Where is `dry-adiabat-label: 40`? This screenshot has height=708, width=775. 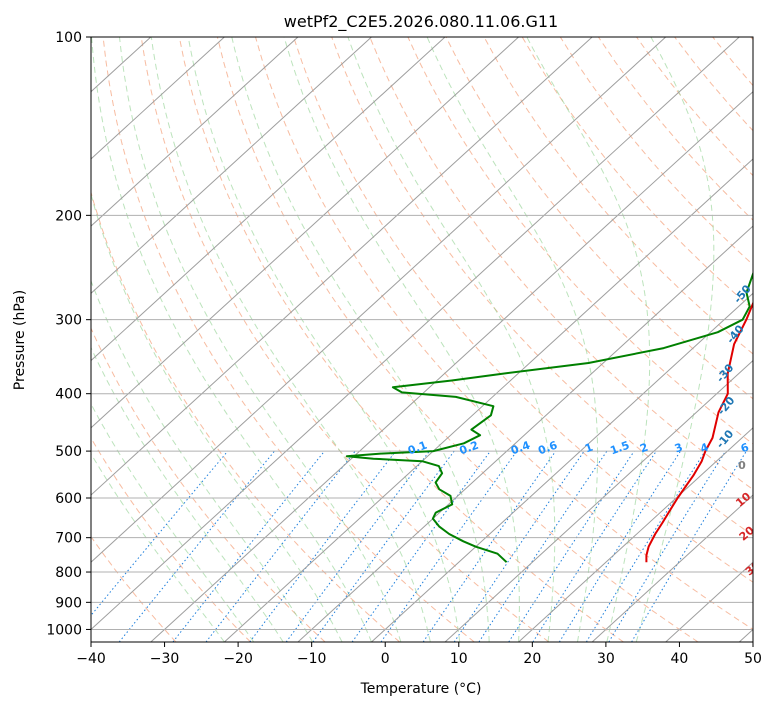
dry-adiabat-label: 40 is located at coordinates (766, 596).